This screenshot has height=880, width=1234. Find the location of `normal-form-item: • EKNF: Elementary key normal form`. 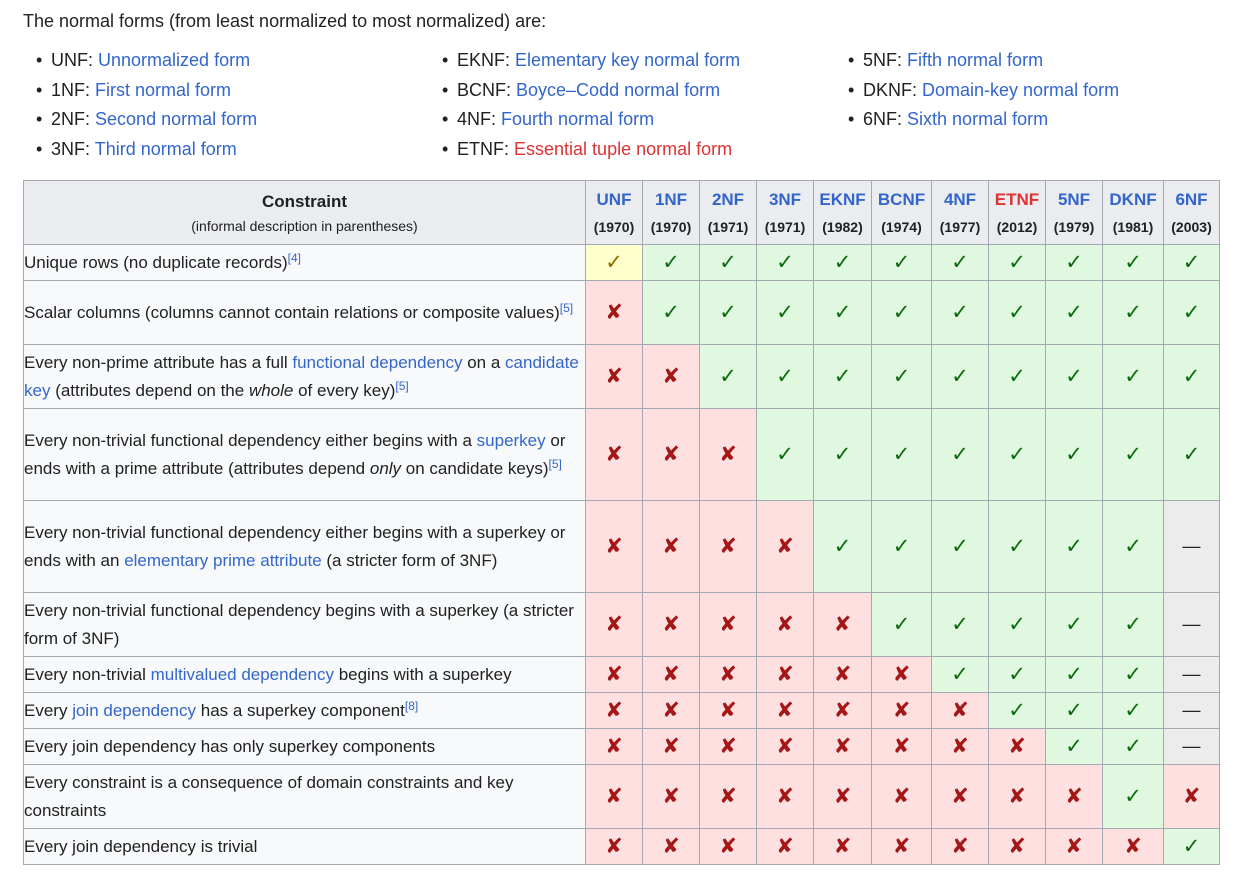

normal-form-item: • EKNF: Elementary key normal form is located at coordinates (591, 61).